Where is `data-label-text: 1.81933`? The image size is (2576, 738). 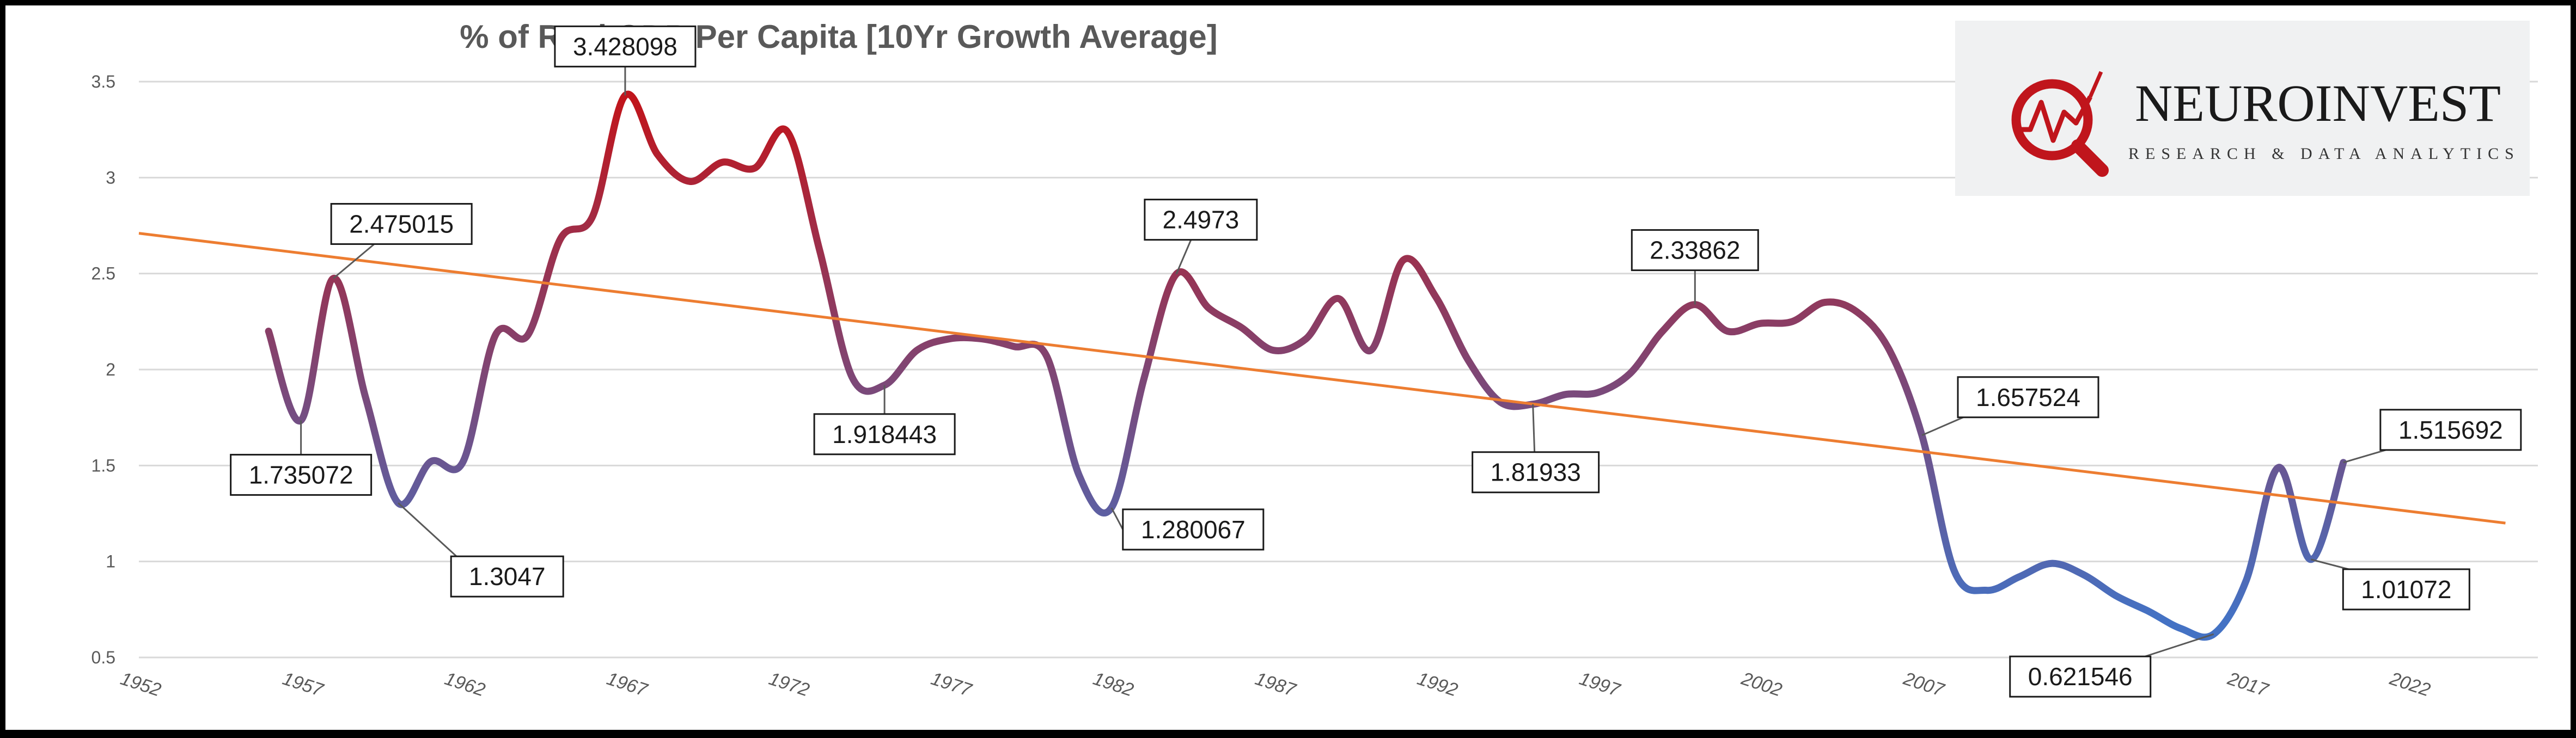
data-label-text: 1.81933 is located at coordinates (1536, 472).